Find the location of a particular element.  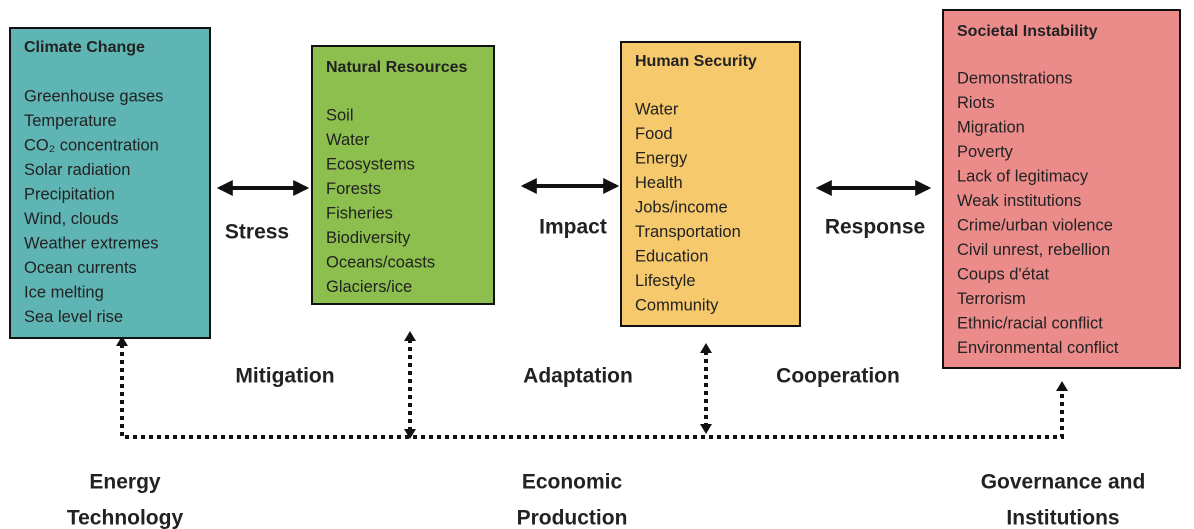

box-title: Human Security is located at coordinates (696, 61).